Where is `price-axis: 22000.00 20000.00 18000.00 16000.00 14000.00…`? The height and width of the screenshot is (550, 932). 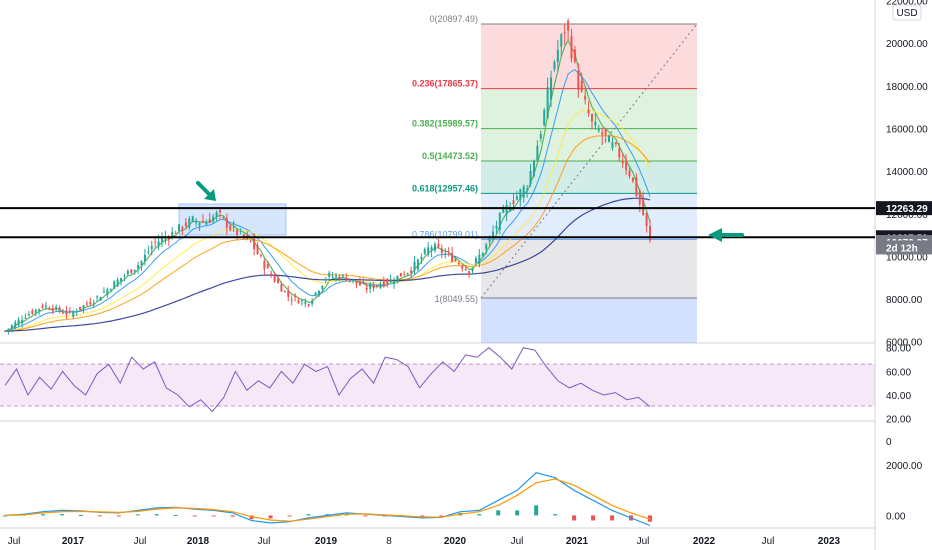 price-axis: 22000.00 20000.00 18000.00 16000.00 14000.00… is located at coordinates (904, 174).